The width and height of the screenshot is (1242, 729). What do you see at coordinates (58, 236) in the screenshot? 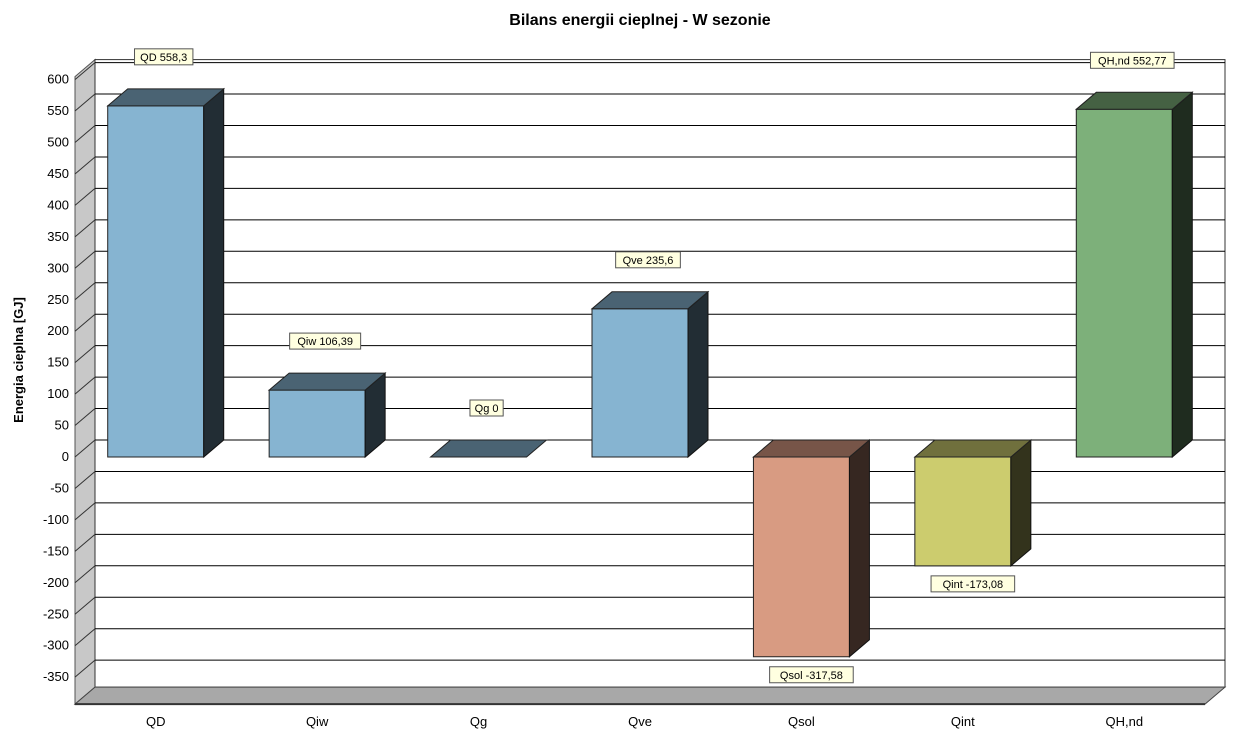
I see `y-tick-label: 350` at bounding box center [58, 236].